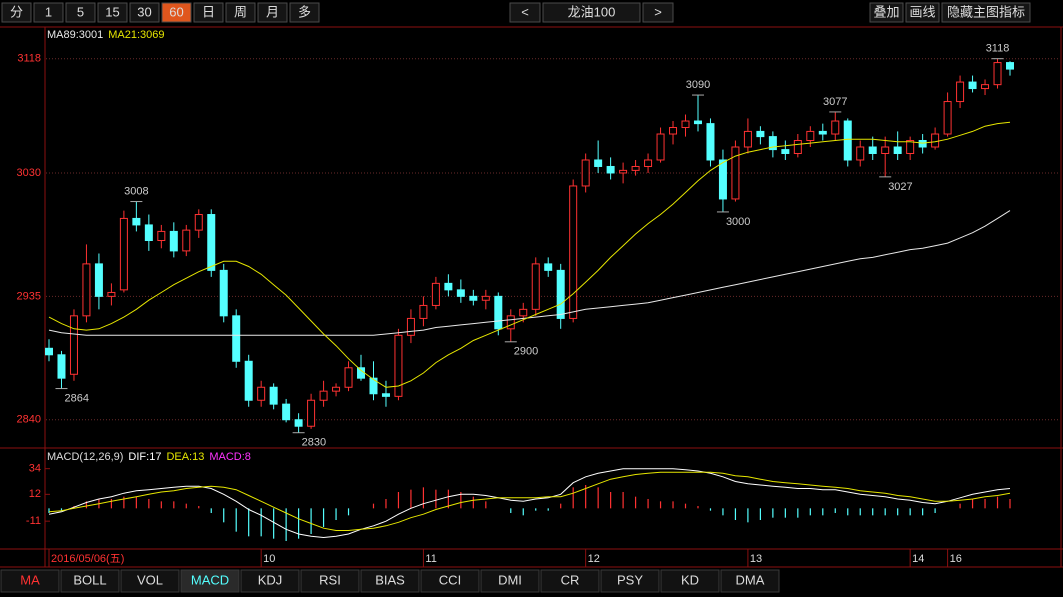 The image size is (1063, 597). I want to click on indicator-tab: MA, so click(30, 581).